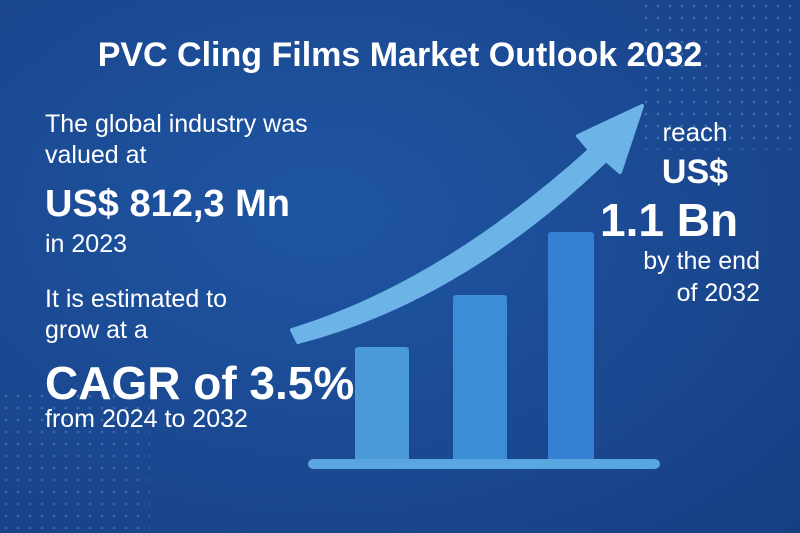 Image resolution: width=800 pixels, height=533 pixels. Describe the element at coordinates (96, 330) in the screenshot. I see `left-line-4: grow at a` at that location.